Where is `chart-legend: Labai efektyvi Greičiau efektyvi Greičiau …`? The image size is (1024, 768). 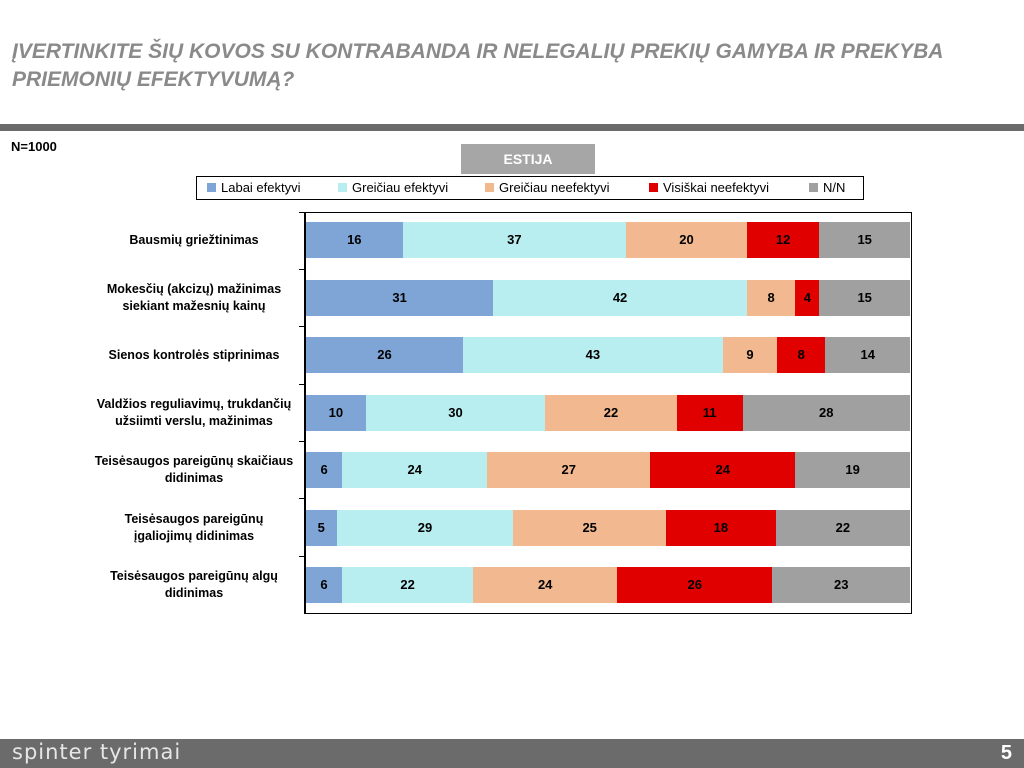
chart-legend: Labai efektyvi Greičiau efektyvi Greičiau … is located at coordinates (530, 188).